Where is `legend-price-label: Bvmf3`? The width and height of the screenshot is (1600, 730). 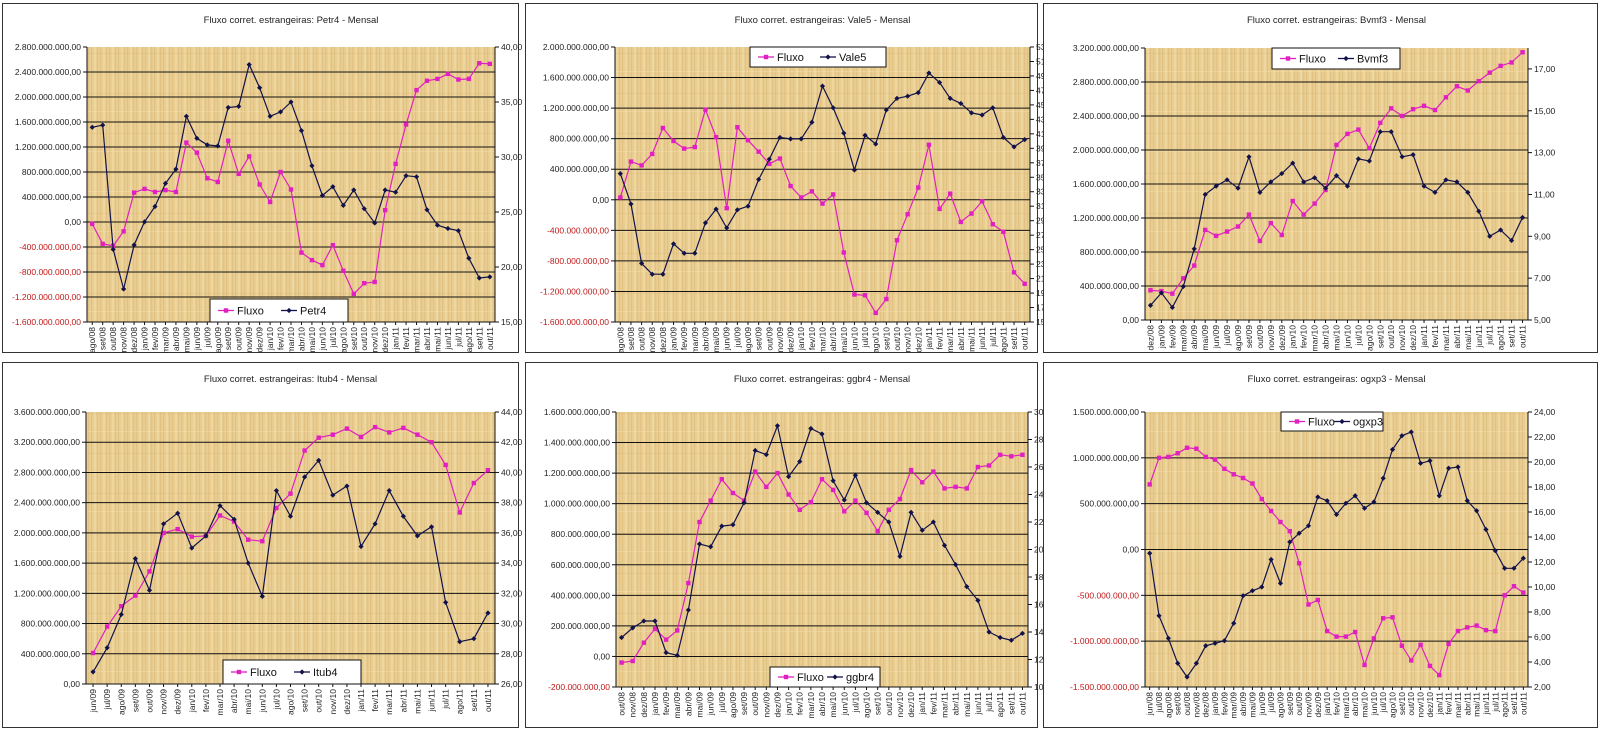
legend-price-label: Bvmf3 is located at coordinates (1372, 60).